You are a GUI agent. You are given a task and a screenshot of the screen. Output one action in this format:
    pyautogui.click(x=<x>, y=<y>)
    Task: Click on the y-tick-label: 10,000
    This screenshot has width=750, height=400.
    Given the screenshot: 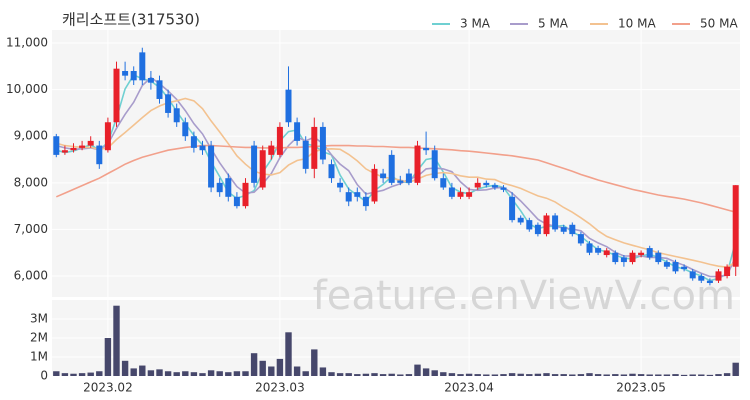 What is the action you would take?
    pyautogui.click(x=27, y=89)
    